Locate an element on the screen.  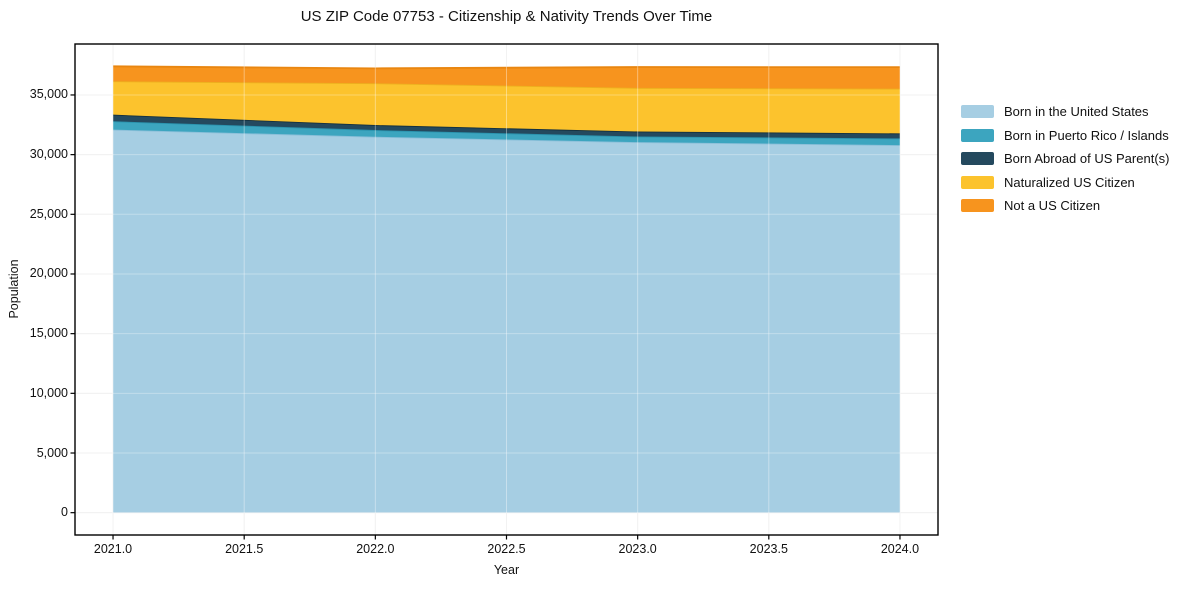
y-tick-label: 0 is located at coordinates (64, 512).